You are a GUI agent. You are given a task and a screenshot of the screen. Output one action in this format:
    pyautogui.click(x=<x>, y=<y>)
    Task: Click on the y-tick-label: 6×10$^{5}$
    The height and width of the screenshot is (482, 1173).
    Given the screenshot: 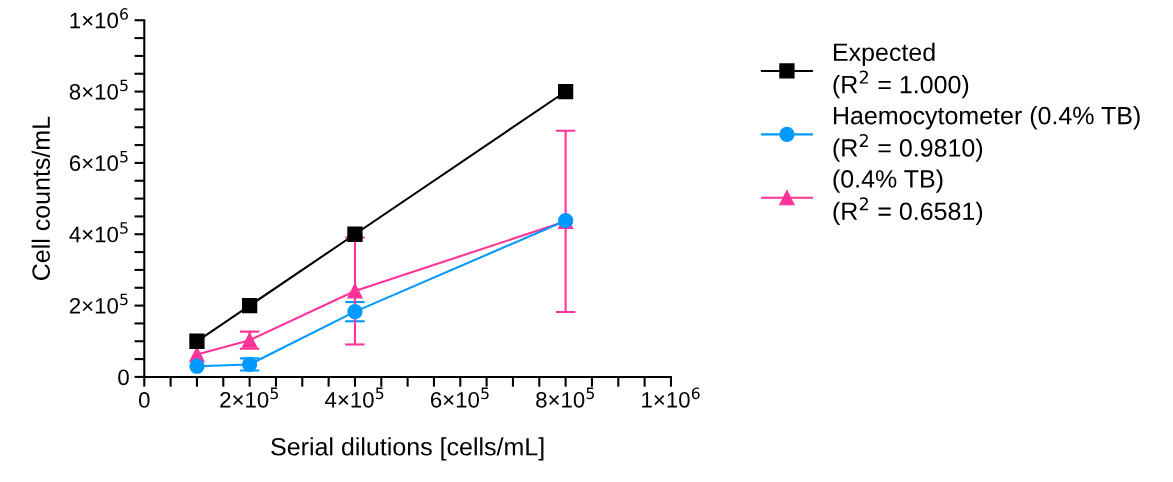 What is the action you would take?
    pyautogui.click(x=98, y=161)
    